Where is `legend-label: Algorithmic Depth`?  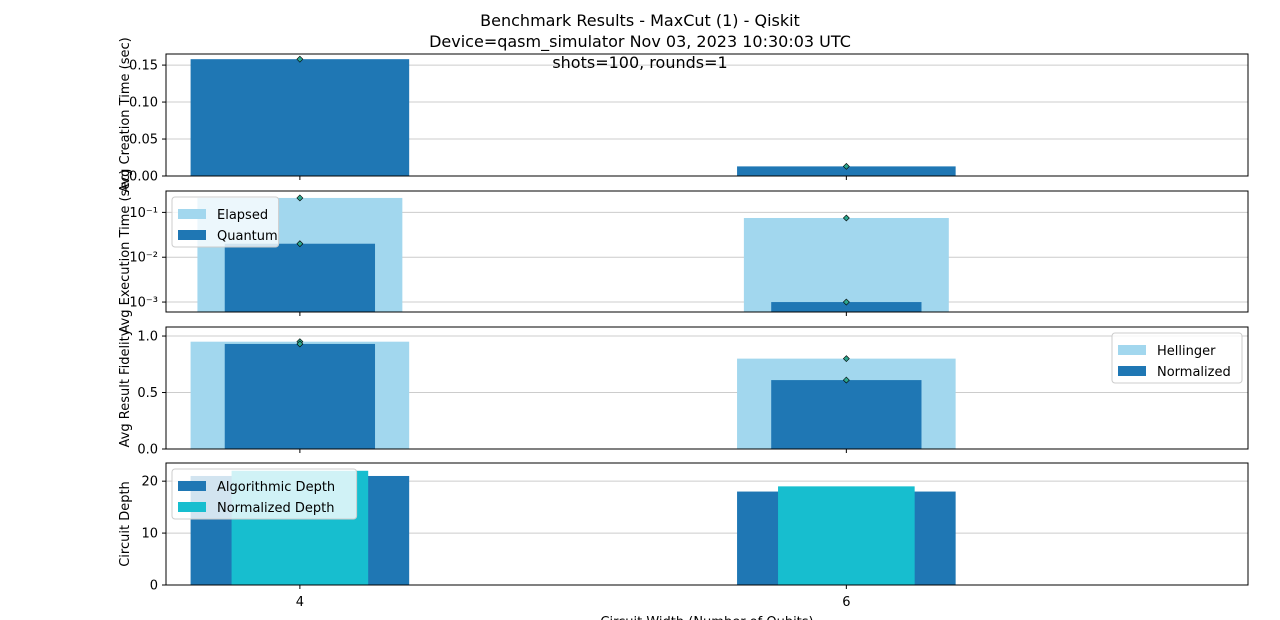 legend-label: Algorithmic Depth is located at coordinates (276, 487).